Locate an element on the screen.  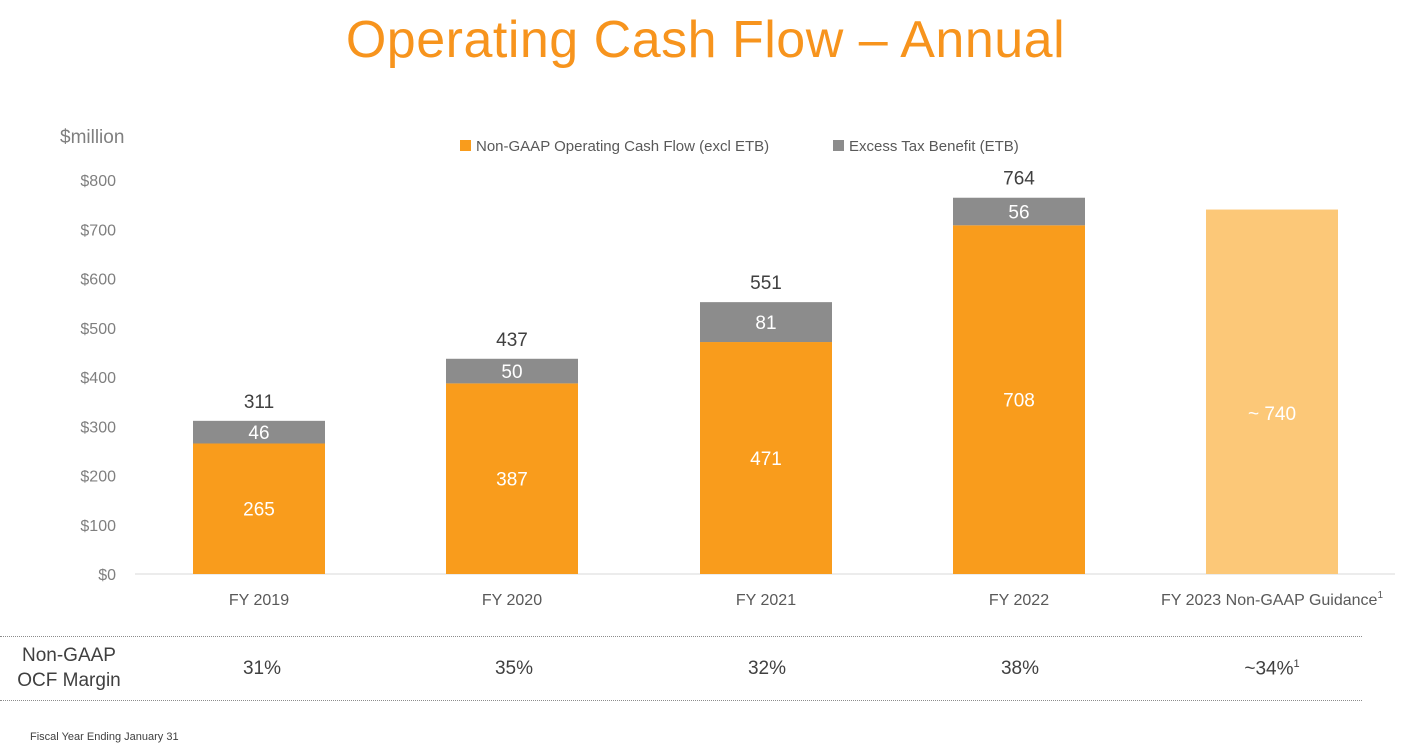
y-tick-label: $500 is located at coordinates (98, 329).